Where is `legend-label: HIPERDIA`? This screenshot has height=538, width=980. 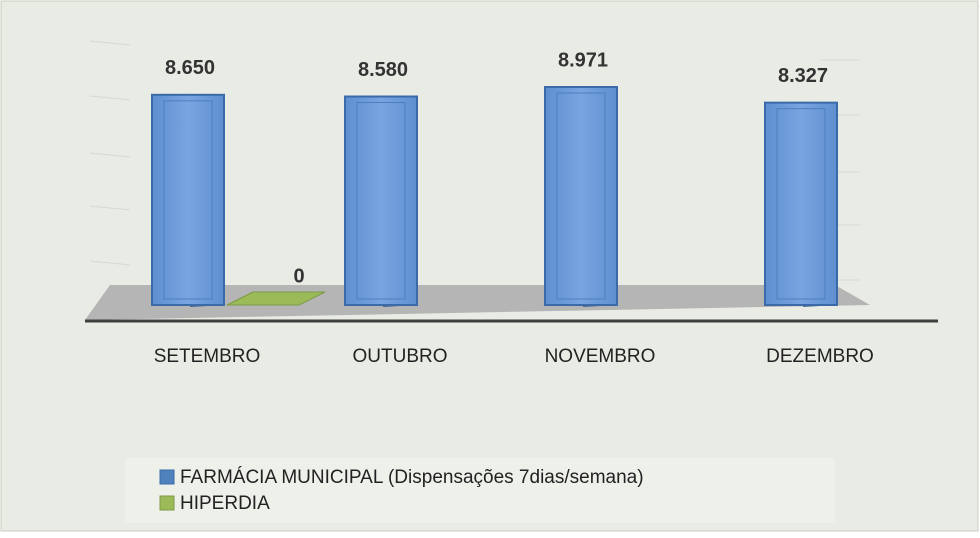
legend-label: HIPERDIA is located at coordinates (225, 503).